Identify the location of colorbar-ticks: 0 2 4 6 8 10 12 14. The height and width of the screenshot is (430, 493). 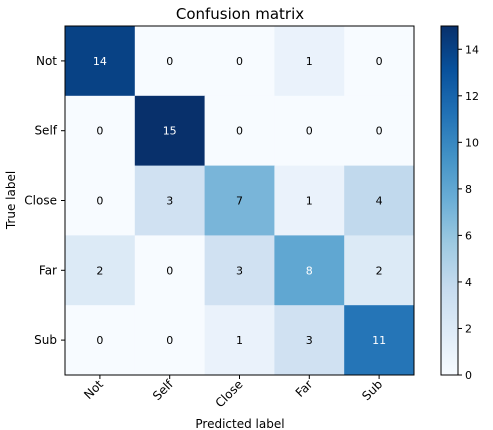
(468, 212).